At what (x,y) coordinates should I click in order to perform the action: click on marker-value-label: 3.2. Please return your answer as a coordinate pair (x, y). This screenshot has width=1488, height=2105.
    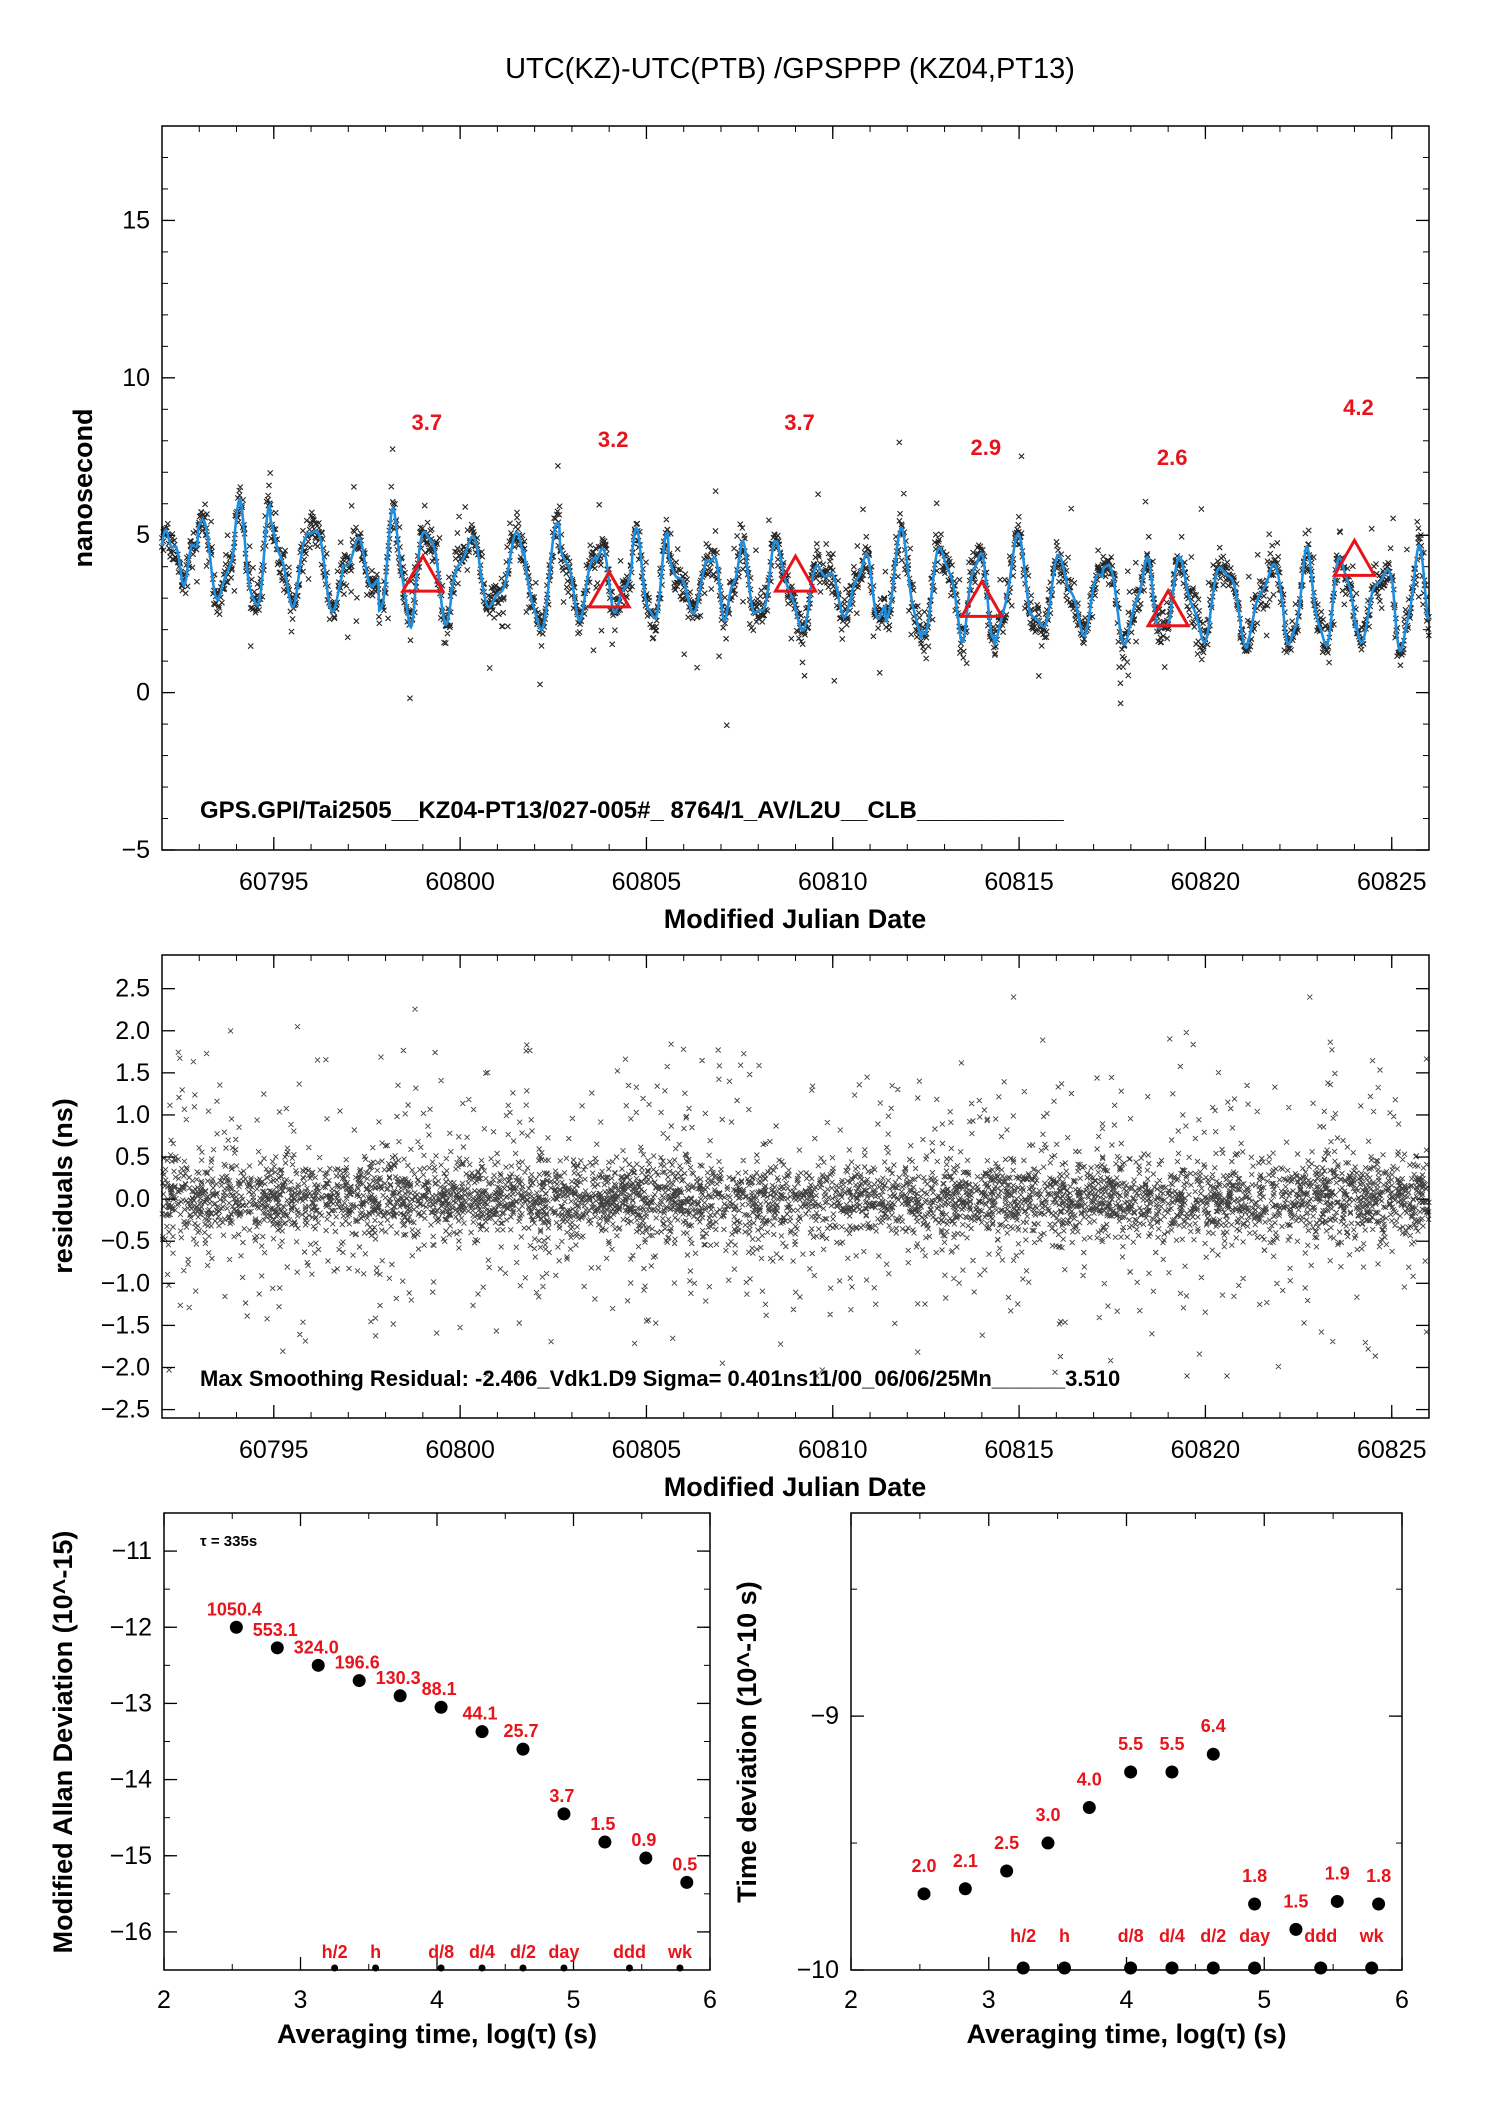
    Looking at the image, I should click on (613, 439).